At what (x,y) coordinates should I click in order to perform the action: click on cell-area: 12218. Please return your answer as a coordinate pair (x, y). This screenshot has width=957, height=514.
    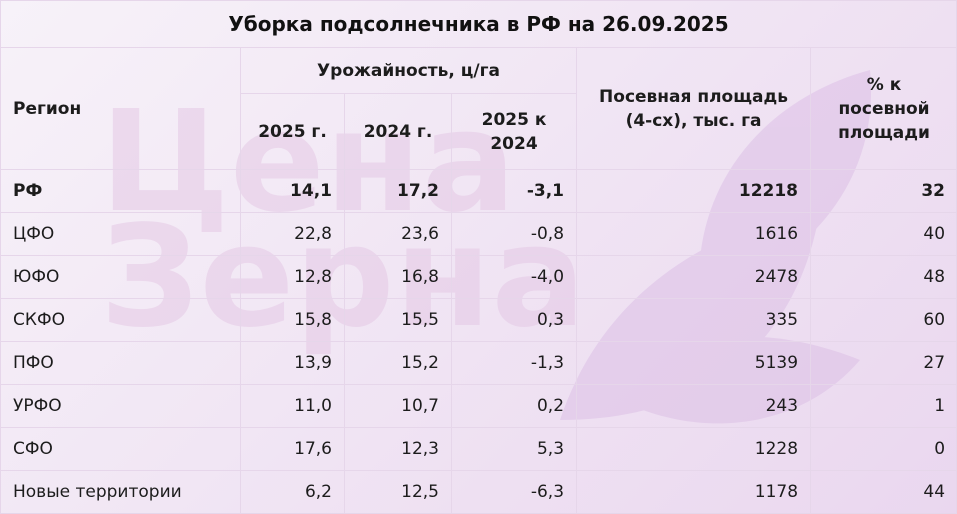
    Looking at the image, I should click on (694, 191).